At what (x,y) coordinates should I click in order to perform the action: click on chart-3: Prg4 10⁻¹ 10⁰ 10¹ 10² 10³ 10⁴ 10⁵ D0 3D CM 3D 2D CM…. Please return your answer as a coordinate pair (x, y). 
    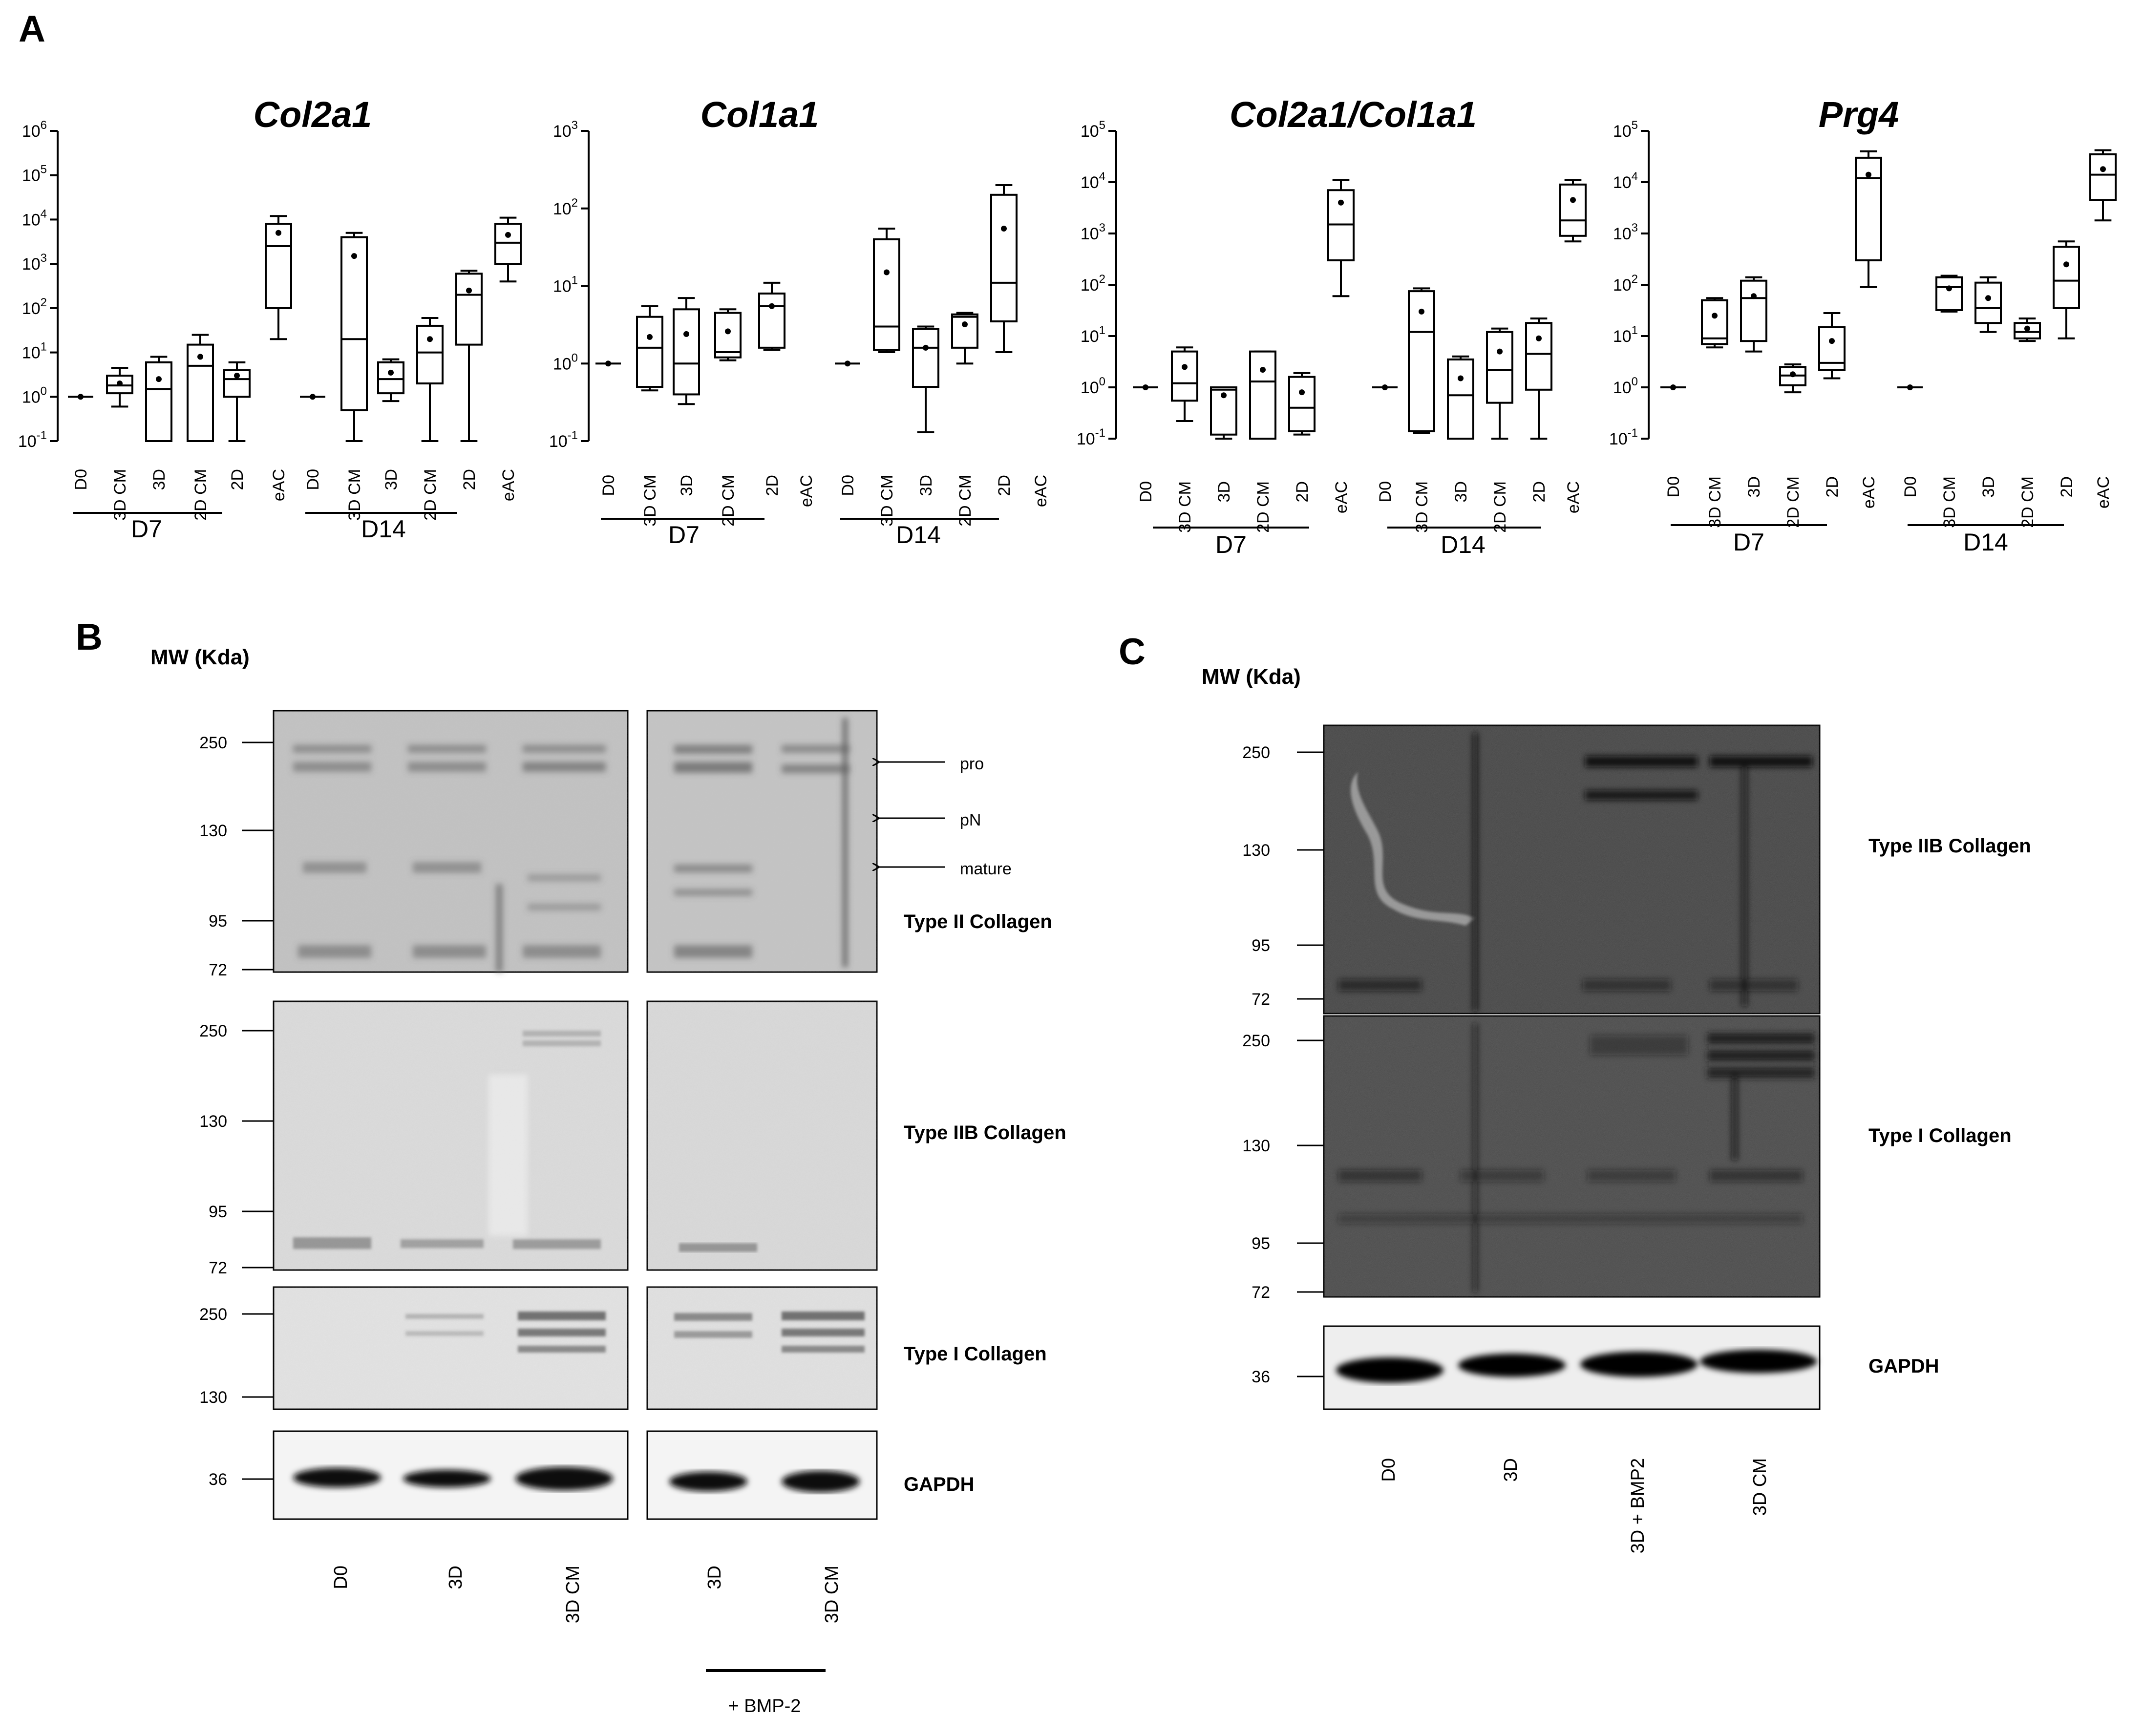
    Looking at the image, I should click on (1863, 325).